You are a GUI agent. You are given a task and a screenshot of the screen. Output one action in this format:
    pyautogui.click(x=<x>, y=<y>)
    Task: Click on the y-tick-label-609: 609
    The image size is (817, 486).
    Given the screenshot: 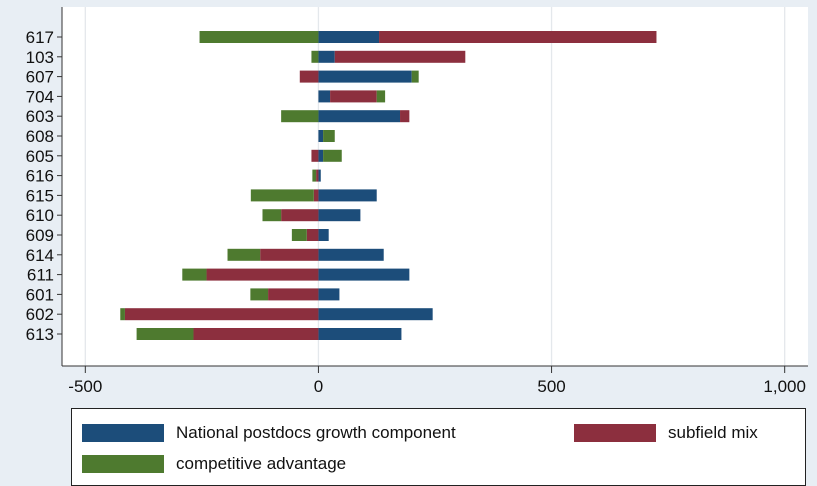 What is the action you would take?
    pyautogui.click(x=40, y=235)
    